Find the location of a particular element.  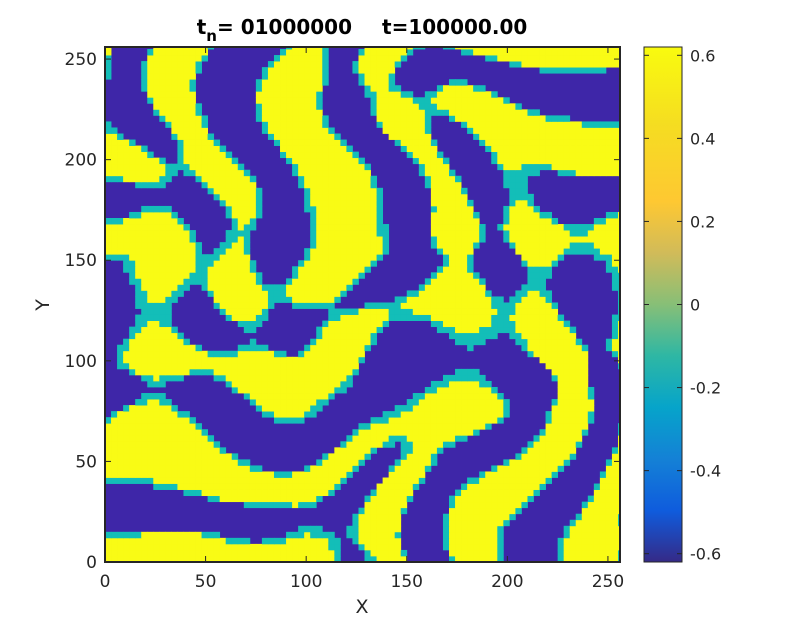

colorbar-tick-label: 0.4 is located at coordinates (702, 138).